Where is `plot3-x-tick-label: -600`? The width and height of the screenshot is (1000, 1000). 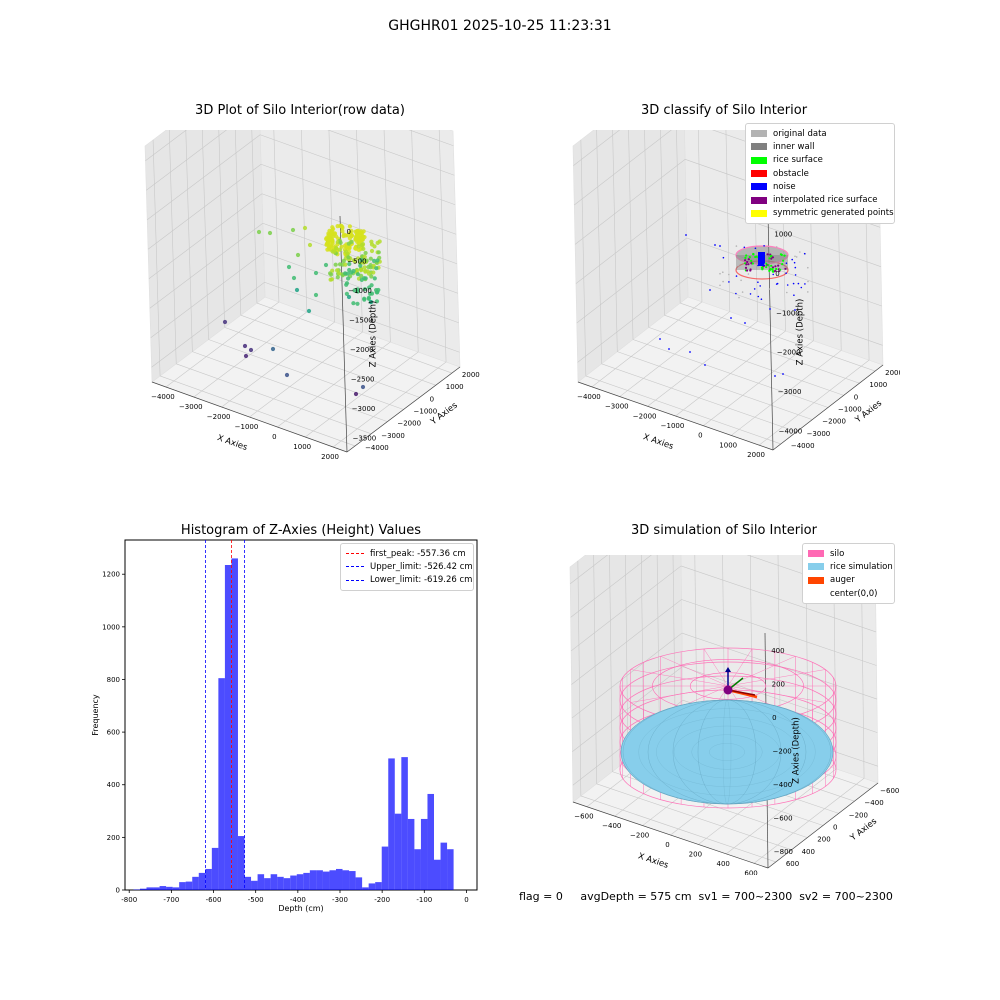 plot3-x-tick-label: -600 is located at coordinates (214, 900).